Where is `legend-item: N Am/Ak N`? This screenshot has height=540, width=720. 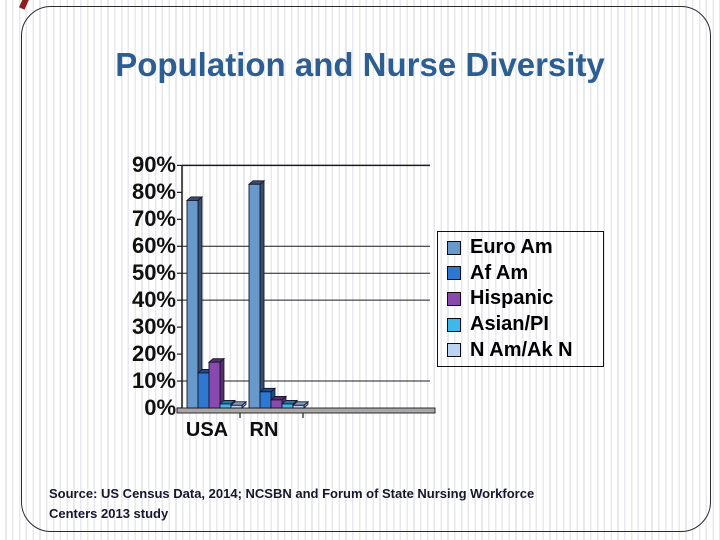 legend-item: N Am/Ak N is located at coordinates (525, 350).